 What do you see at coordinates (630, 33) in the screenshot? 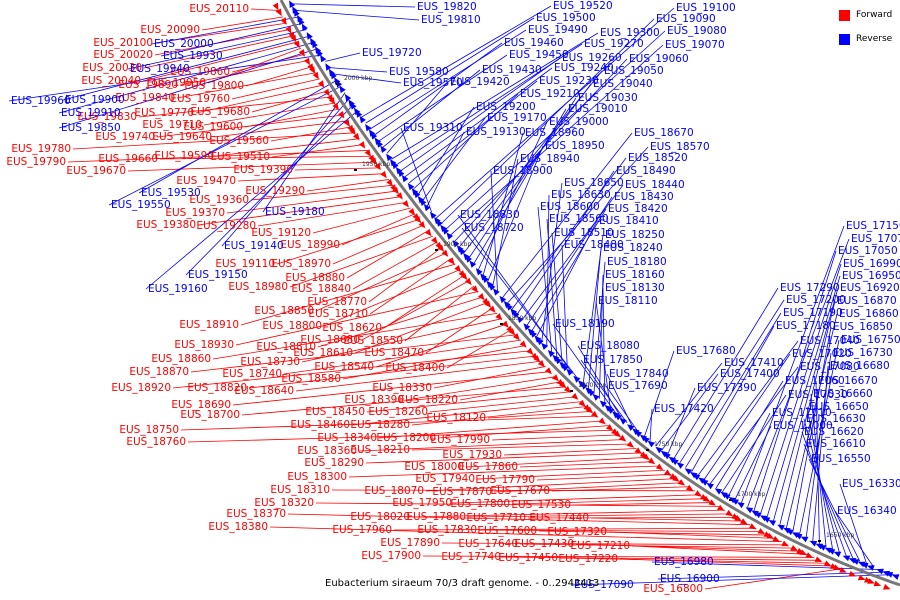
I see `gene-label: EUS_19300` at bounding box center [630, 33].